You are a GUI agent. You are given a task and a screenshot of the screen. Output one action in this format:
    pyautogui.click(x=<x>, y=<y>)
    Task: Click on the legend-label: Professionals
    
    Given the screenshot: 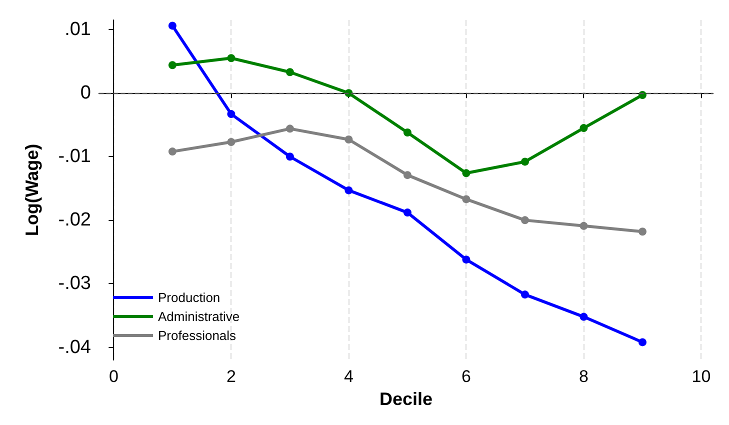 What is the action you would take?
    pyautogui.click(x=197, y=335)
    